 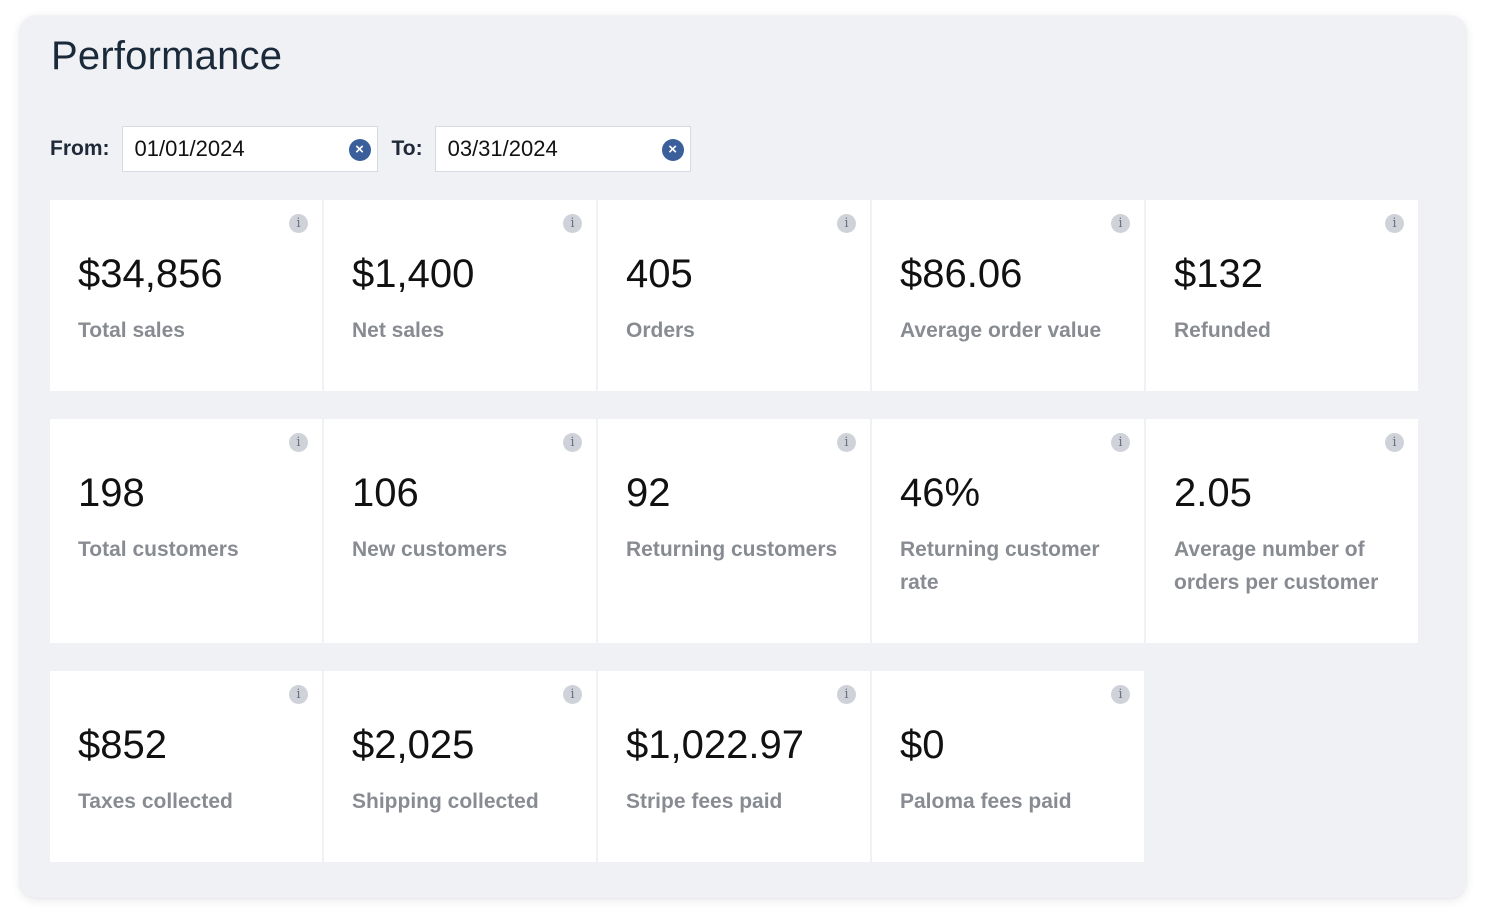 I want to click on metric-card-shipping-collected: i $2,025 Shipping collected, so click(x=460, y=766).